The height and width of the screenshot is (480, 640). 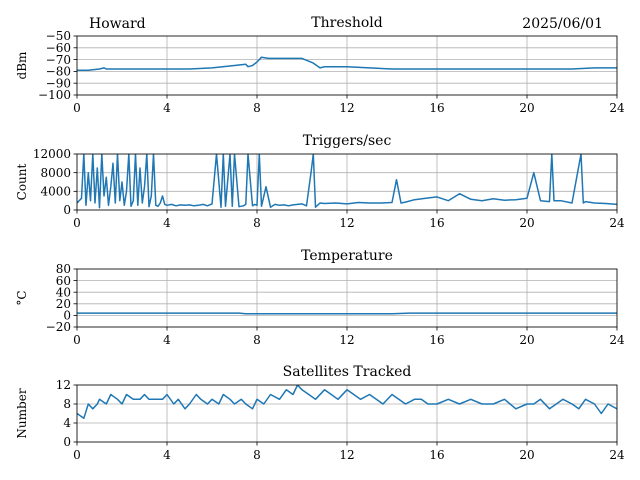 What do you see at coordinates (63, 269) in the screenshot?
I see `temperature-ytick-label-5: 80` at bounding box center [63, 269].